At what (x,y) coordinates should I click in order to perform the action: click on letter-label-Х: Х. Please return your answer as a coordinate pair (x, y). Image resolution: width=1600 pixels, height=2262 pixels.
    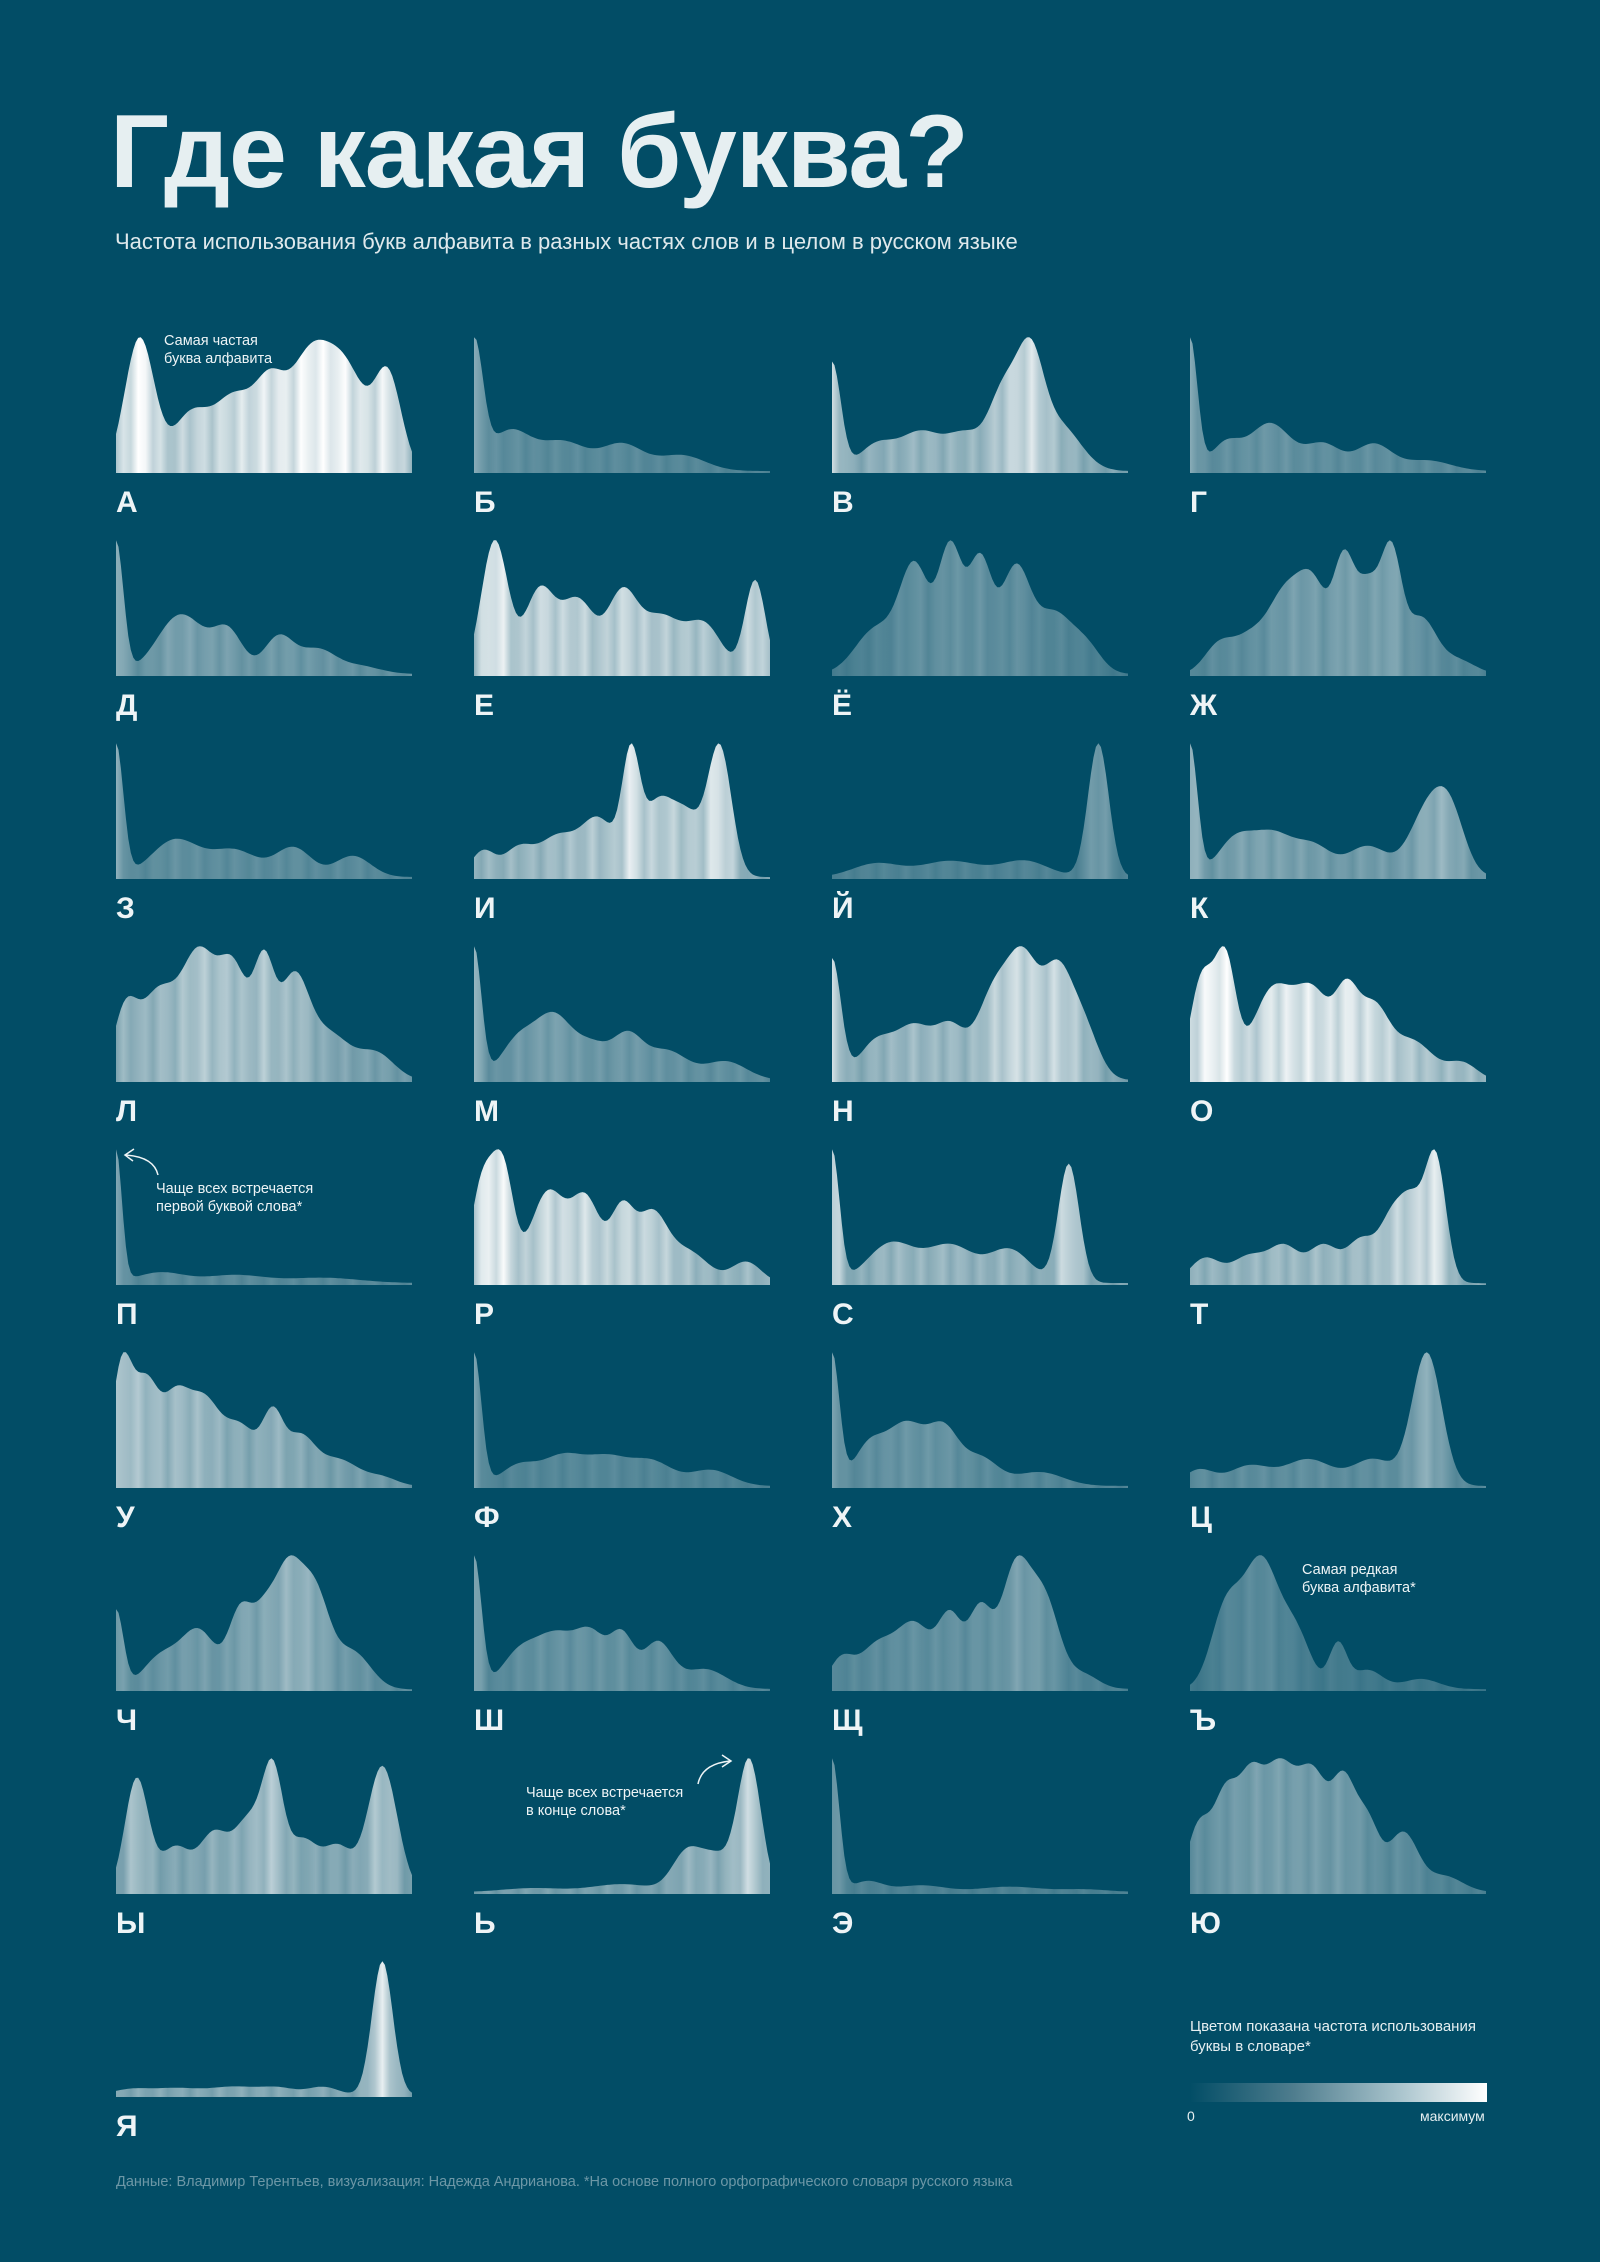
    Looking at the image, I should click on (842, 1517).